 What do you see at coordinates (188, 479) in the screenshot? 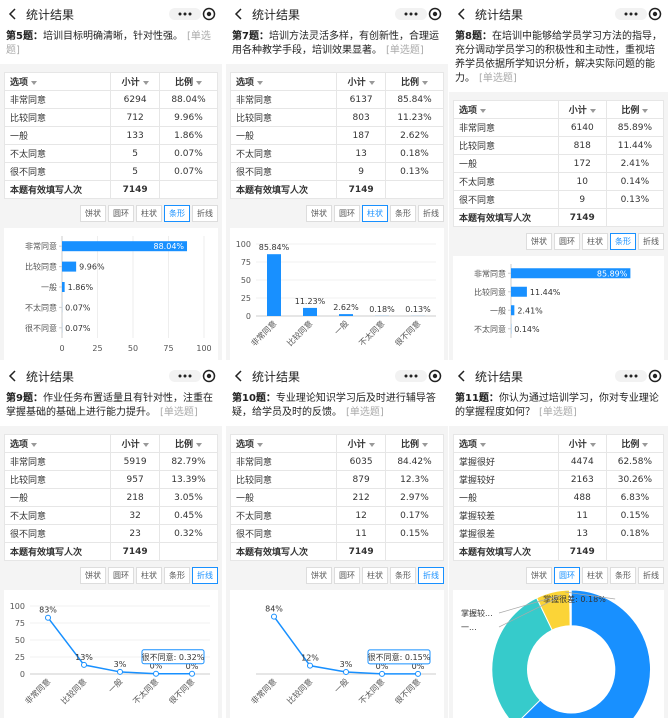
I see `cell: 13.39%` at bounding box center [188, 479].